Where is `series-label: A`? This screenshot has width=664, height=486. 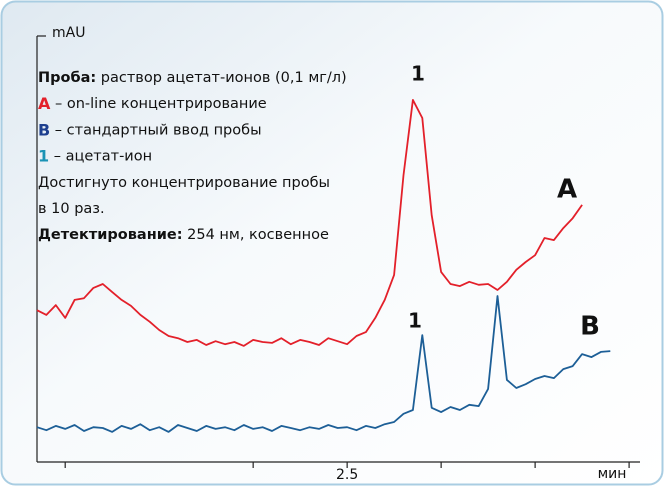
series-label: A is located at coordinates (567, 190).